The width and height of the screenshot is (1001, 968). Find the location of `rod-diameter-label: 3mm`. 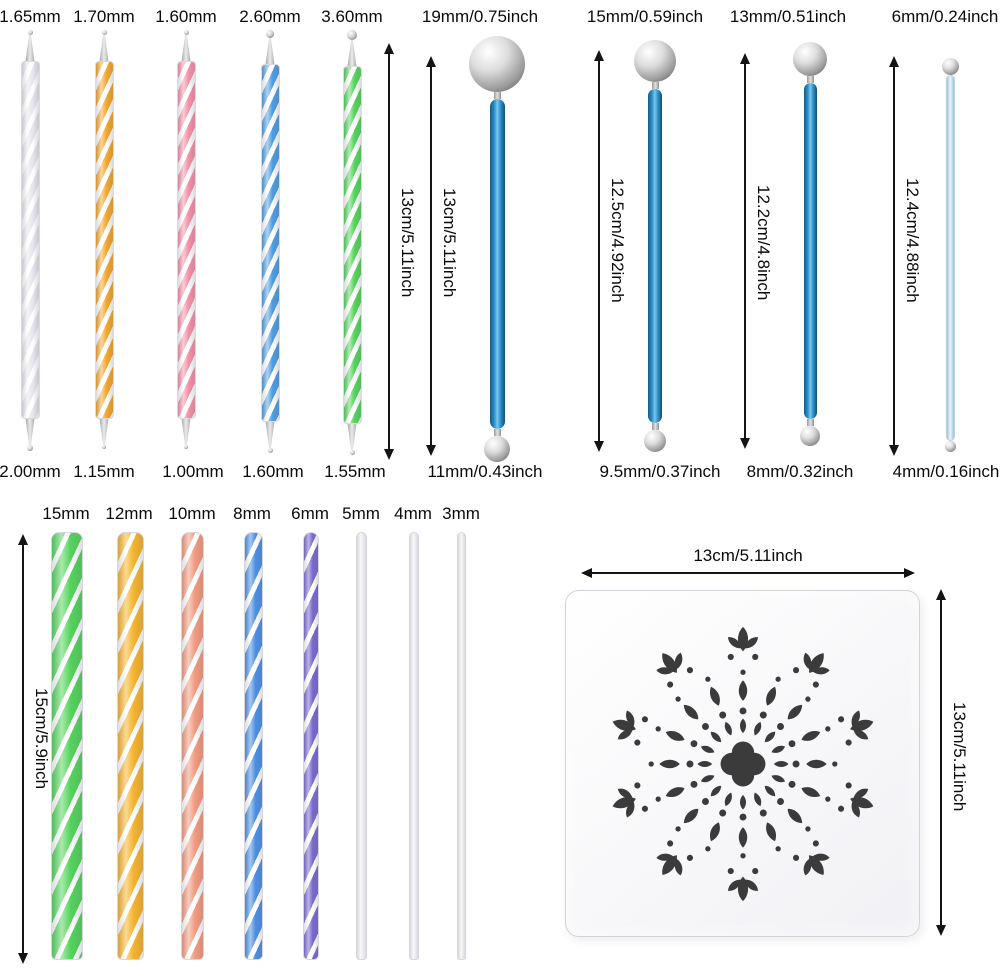

rod-diameter-label: 3mm is located at coordinates (461, 513).